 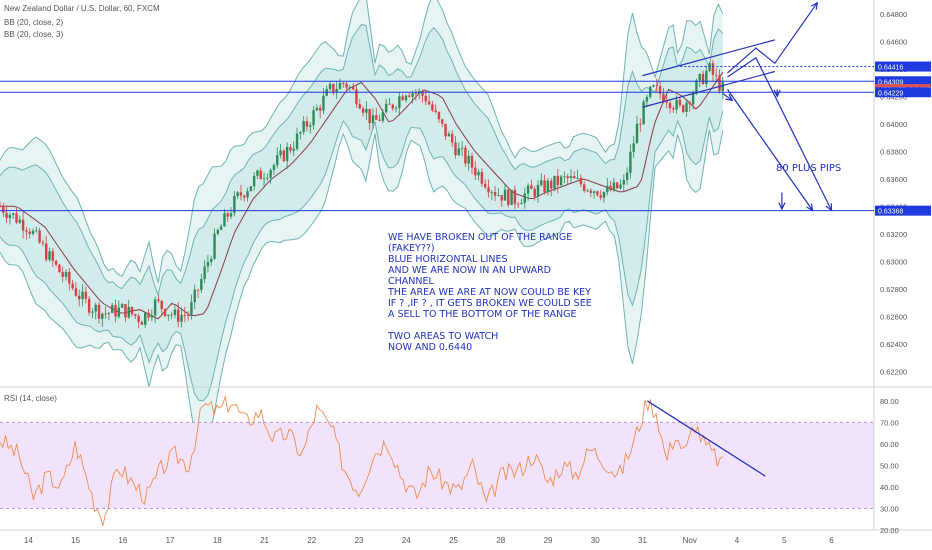 I want to click on annotation-text-line: A SELL TO THE BOTTOM OF THE RANGE, so click(x=482, y=314).